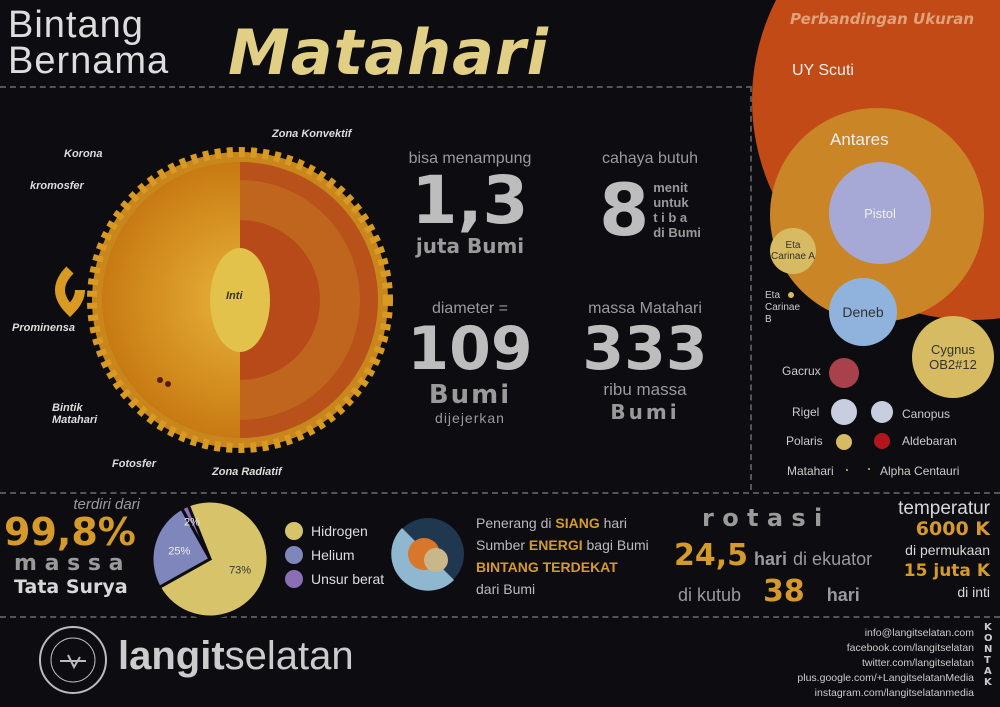 The width and height of the screenshot is (1000, 707). Describe the element at coordinates (470, 395) in the screenshot. I see `stat-post: Bumi` at that location.